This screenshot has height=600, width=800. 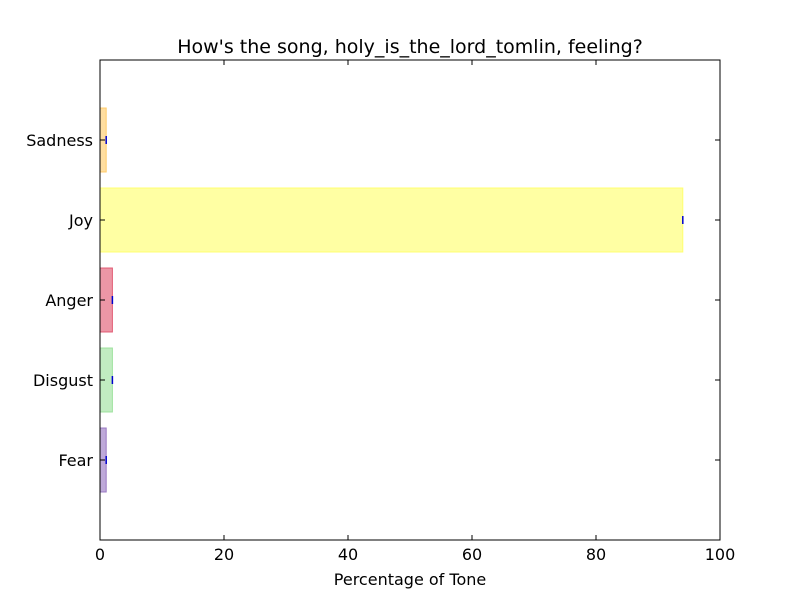 I want to click on x-tick-label-80: 80, so click(x=596, y=554).